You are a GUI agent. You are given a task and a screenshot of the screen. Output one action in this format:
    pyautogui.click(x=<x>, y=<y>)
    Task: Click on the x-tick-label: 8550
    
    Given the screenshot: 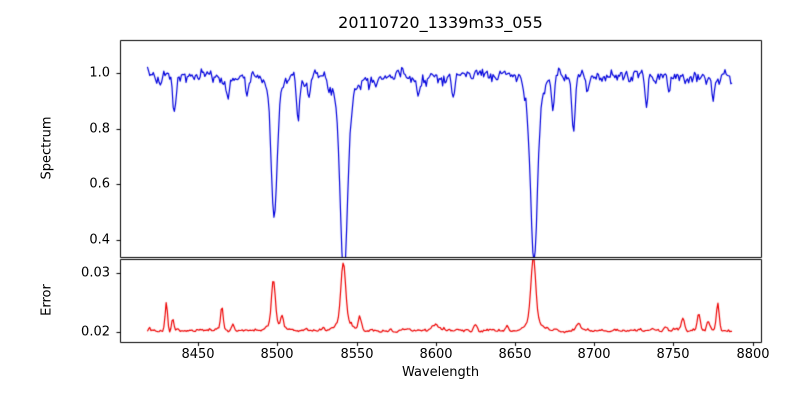 What is the action you would take?
    pyautogui.click(x=357, y=354)
    